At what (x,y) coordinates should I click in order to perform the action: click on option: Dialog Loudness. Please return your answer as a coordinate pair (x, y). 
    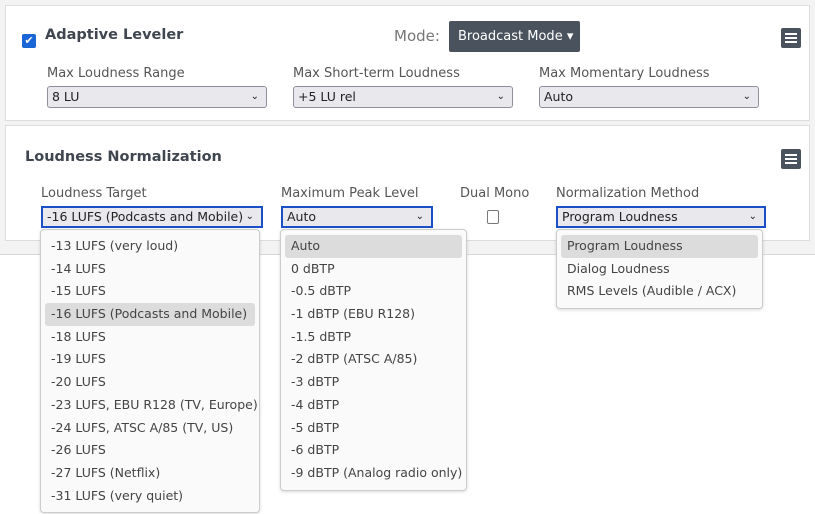
    Looking at the image, I should click on (618, 268).